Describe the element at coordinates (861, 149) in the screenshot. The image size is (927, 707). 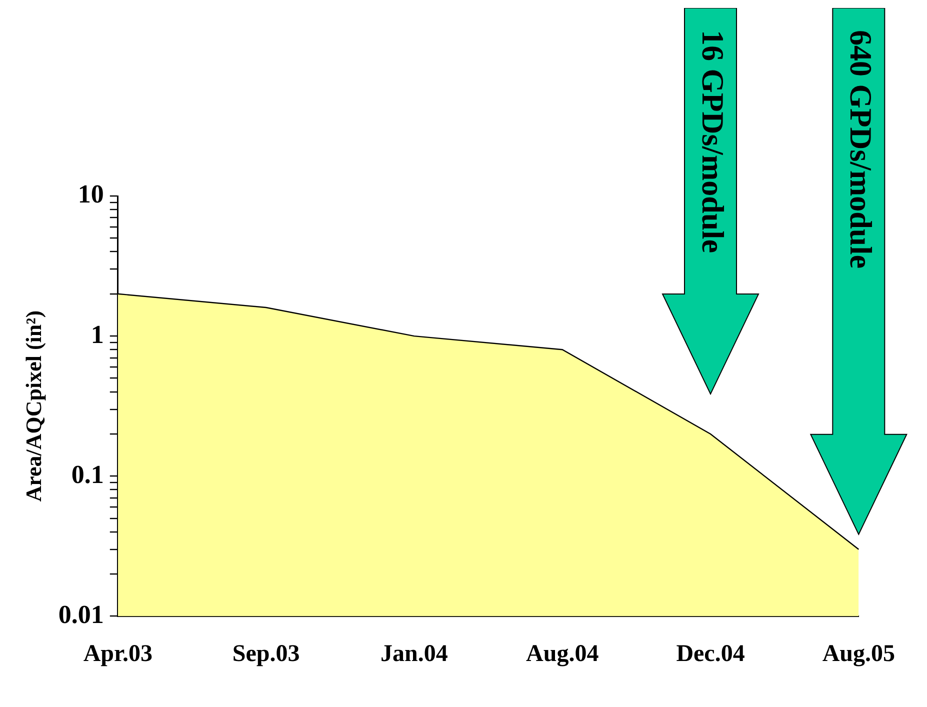
I see `annotation: 640 GPDs/module` at that location.